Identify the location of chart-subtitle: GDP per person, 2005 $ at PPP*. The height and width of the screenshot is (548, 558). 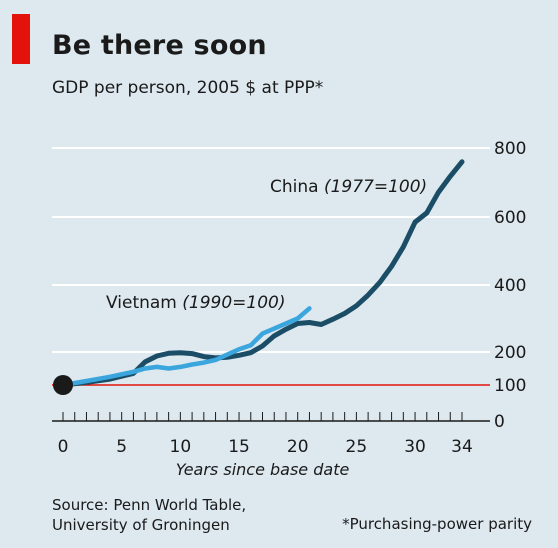
(188, 88).